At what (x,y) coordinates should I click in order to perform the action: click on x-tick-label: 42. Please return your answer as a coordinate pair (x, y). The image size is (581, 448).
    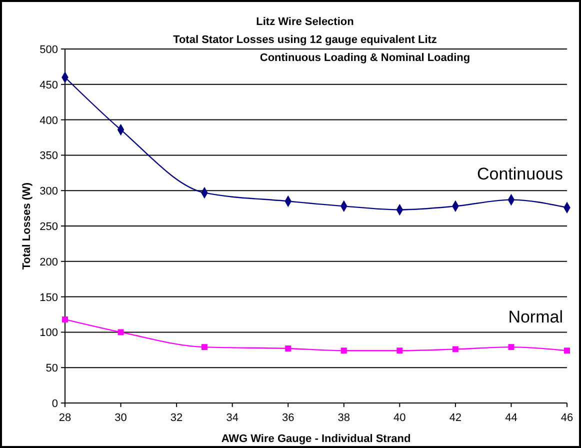
    Looking at the image, I should click on (455, 418).